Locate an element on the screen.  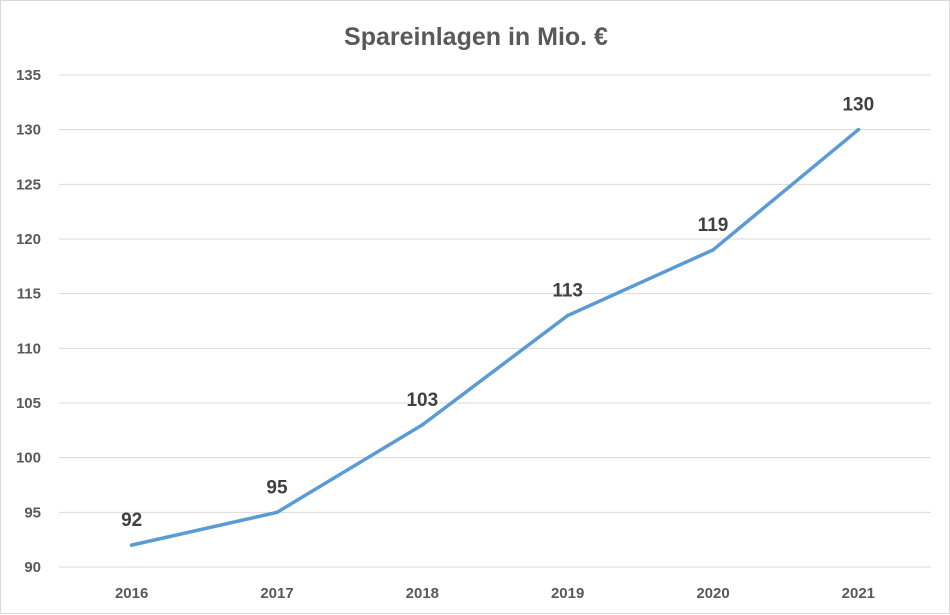
chart-title: Spareinlagen in Mio. € is located at coordinates (476, 37).